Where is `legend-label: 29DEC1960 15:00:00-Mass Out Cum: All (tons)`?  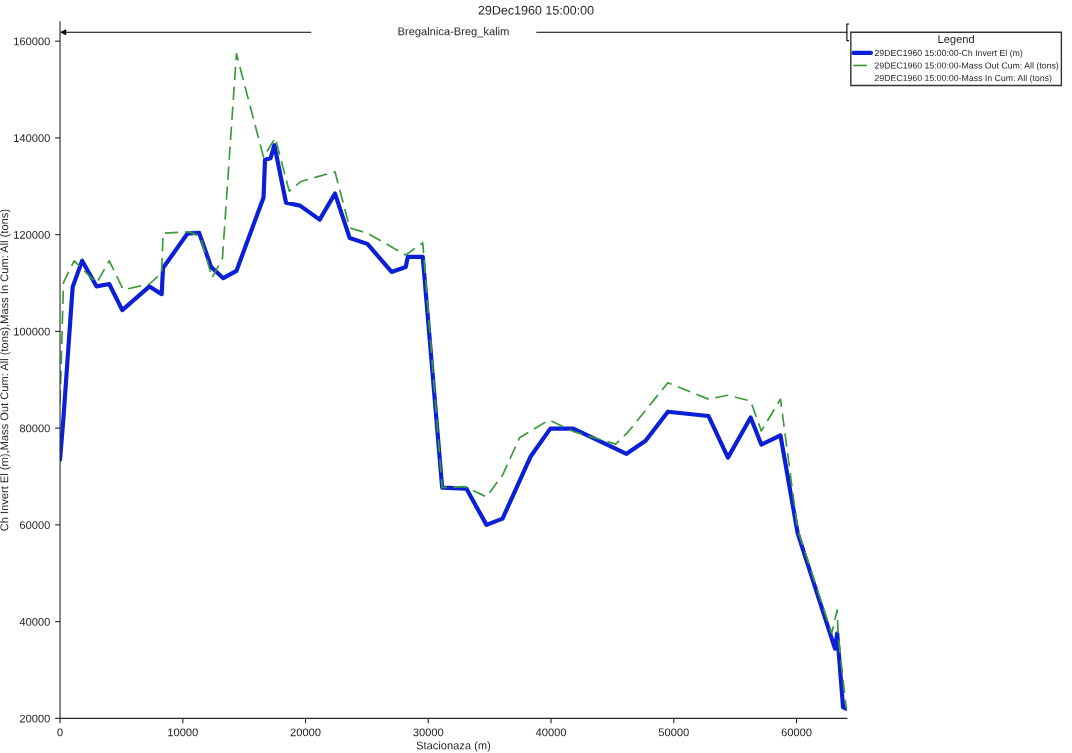 legend-label: 29DEC1960 15:00:00-Mass Out Cum: All (tons) is located at coordinates (966, 66).